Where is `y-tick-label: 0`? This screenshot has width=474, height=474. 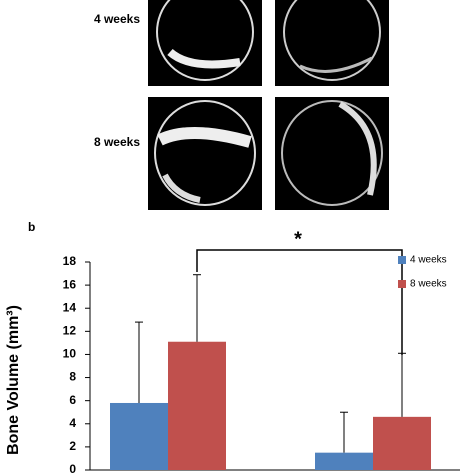 y-tick-label: 0 is located at coordinates (72, 468).